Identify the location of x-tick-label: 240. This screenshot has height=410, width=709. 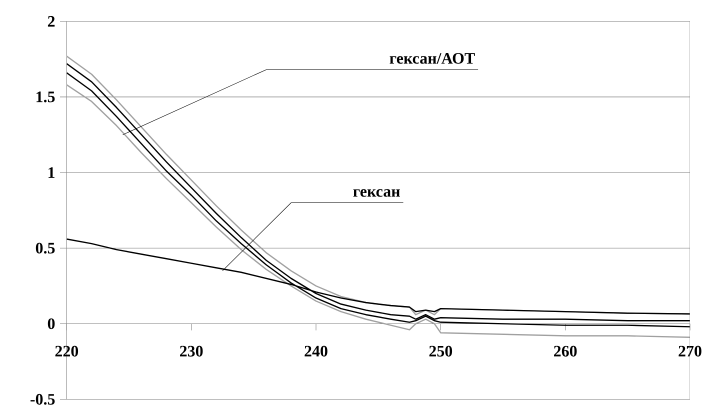
(316, 351).